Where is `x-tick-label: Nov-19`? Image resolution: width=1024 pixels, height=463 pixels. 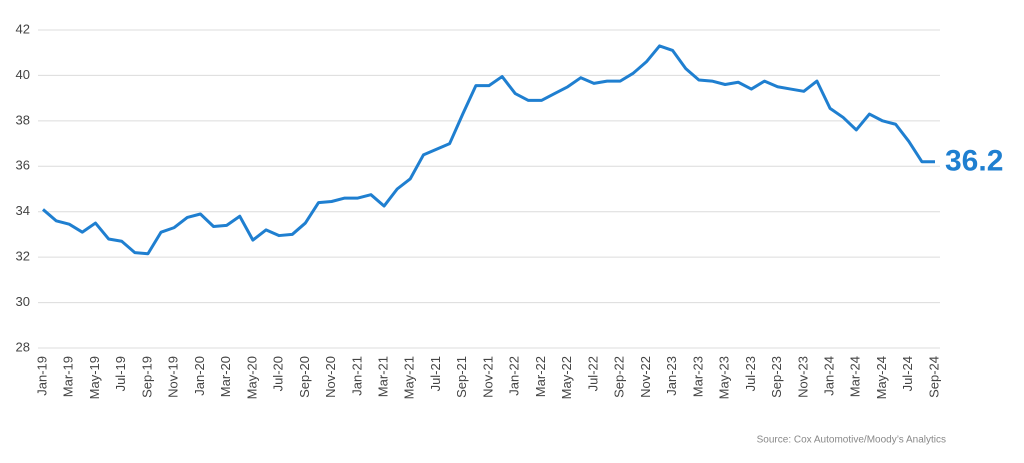 x-tick-label: Nov-19 is located at coordinates (173, 377).